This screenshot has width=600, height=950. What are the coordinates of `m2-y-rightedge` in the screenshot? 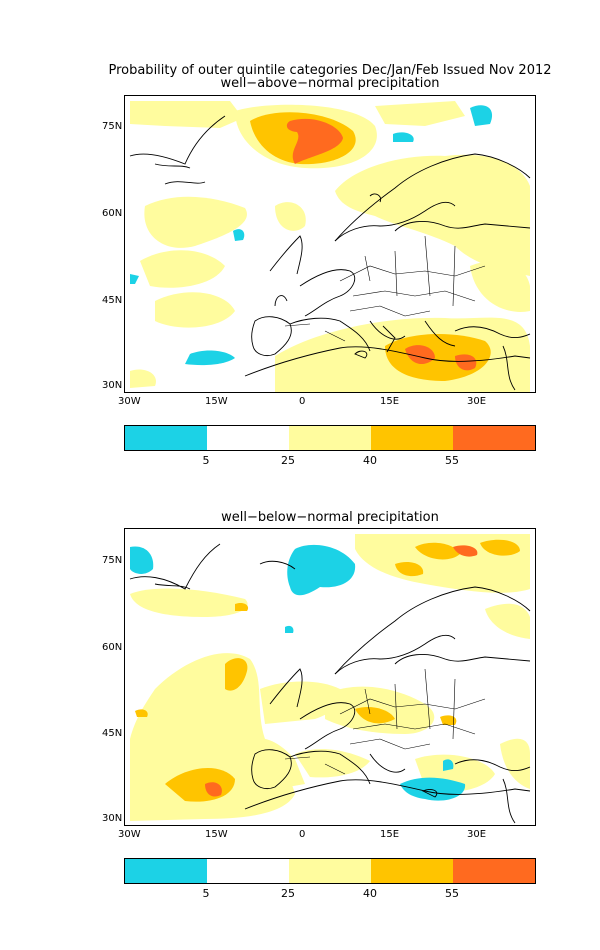 It's located at (515, 763).